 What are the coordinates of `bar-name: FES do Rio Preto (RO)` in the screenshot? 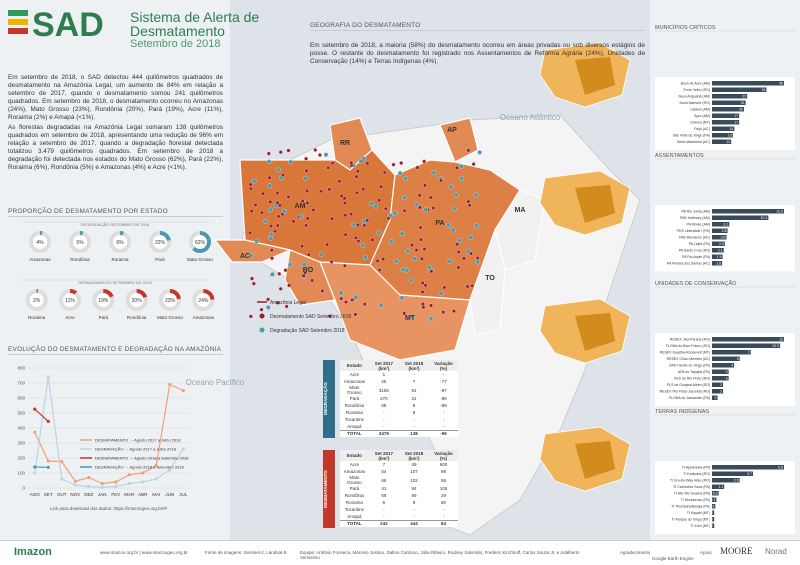 It's located at (692, 379).